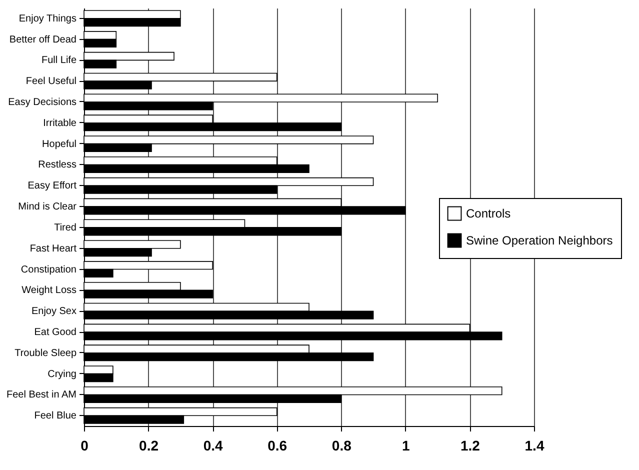  Describe the element at coordinates (42, 102) in the screenshot. I see `y-tick-label: Easy Decisions` at that location.